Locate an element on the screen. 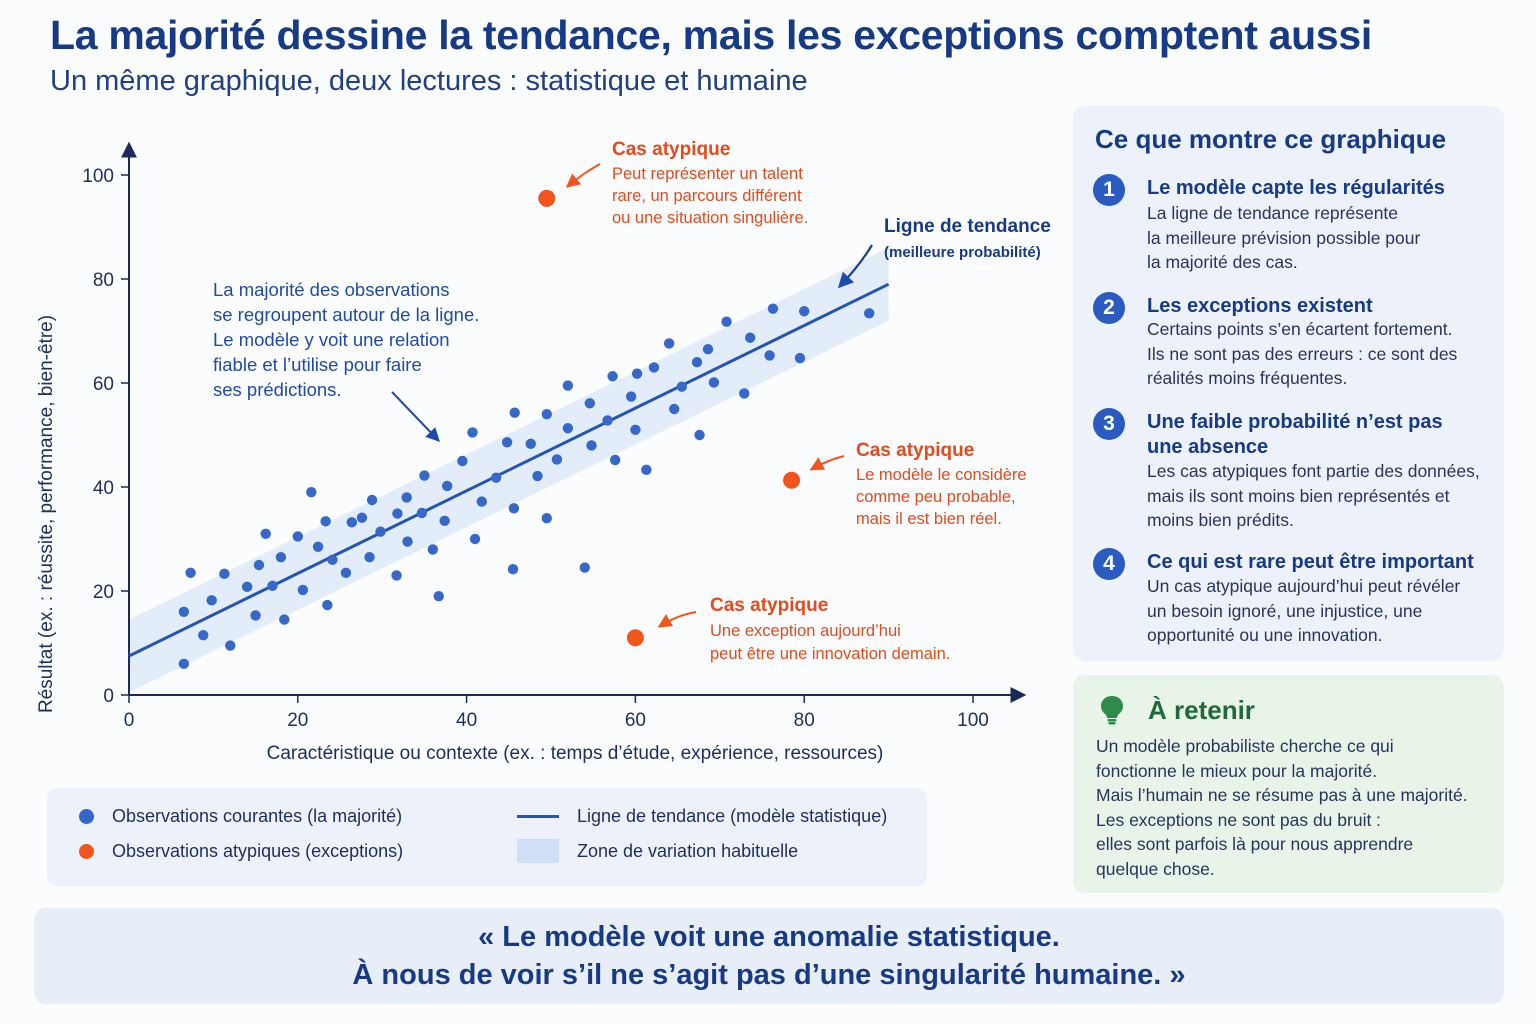  point-title-1: Le modèle capte les régularités is located at coordinates (1296, 188).